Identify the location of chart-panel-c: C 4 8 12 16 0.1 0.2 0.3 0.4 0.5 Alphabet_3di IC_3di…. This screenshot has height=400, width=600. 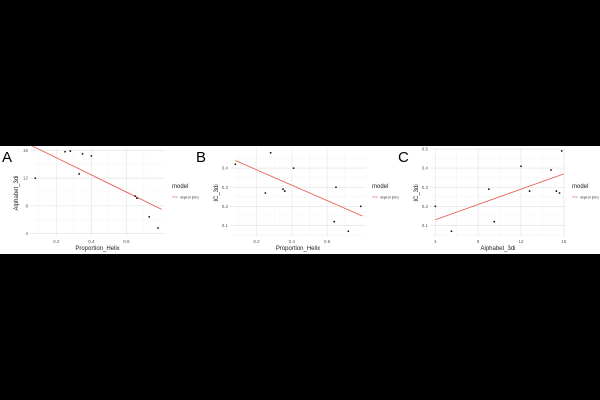
(498, 200).